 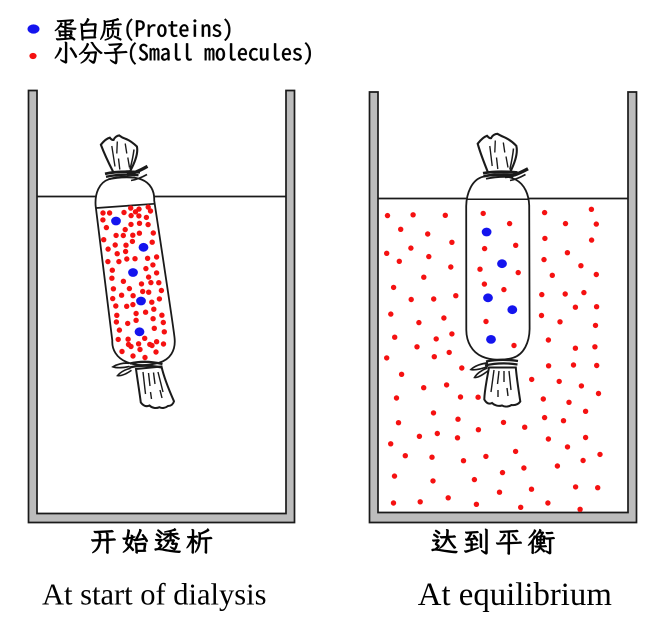 What do you see at coordinates (515, 595) in the screenshot?
I see `svg-text: At equilibrium` at bounding box center [515, 595].